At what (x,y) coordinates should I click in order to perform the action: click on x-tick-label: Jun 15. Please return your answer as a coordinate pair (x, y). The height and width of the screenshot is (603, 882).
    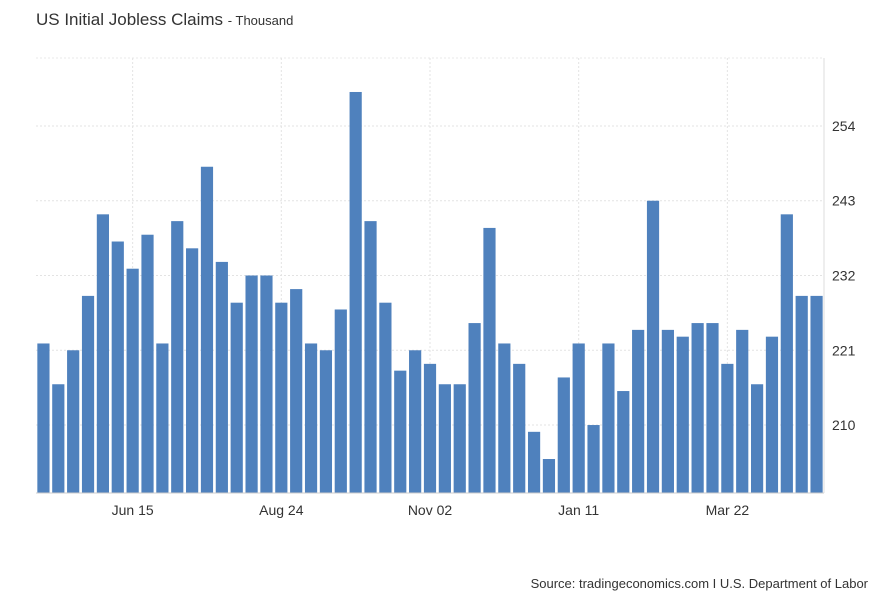
    Looking at the image, I should click on (133, 510).